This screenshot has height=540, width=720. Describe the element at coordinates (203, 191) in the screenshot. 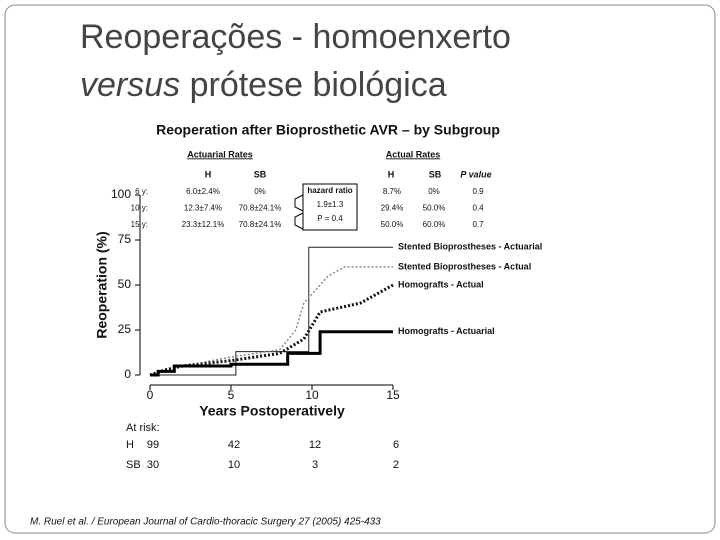

I see `table-cell: 6.0±2.4%` at that location.